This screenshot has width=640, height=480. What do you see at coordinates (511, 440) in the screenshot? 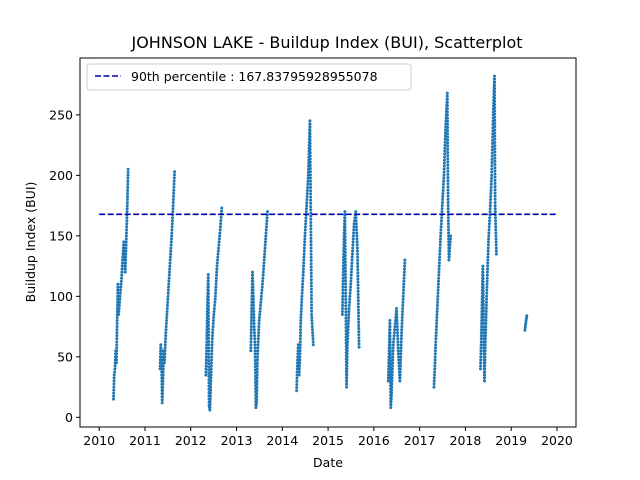
I see `x-tick-label: 2019` at bounding box center [511, 440].